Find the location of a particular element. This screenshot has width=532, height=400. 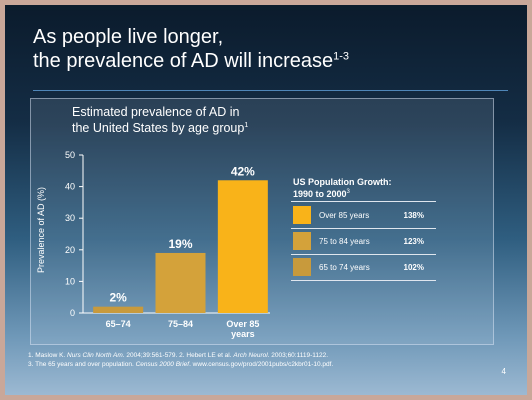

footnote-number: 3. is located at coordinates (31, 364).